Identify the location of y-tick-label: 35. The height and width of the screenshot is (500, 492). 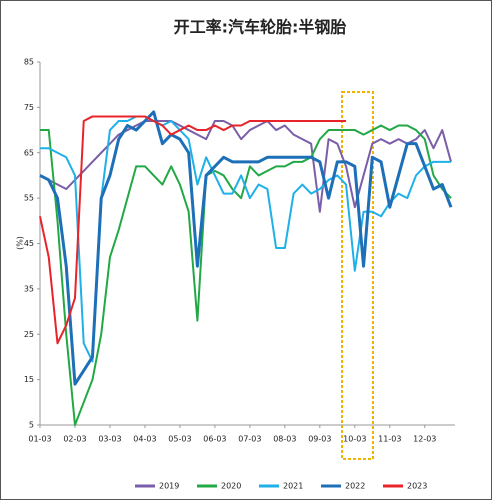
(29, 288).